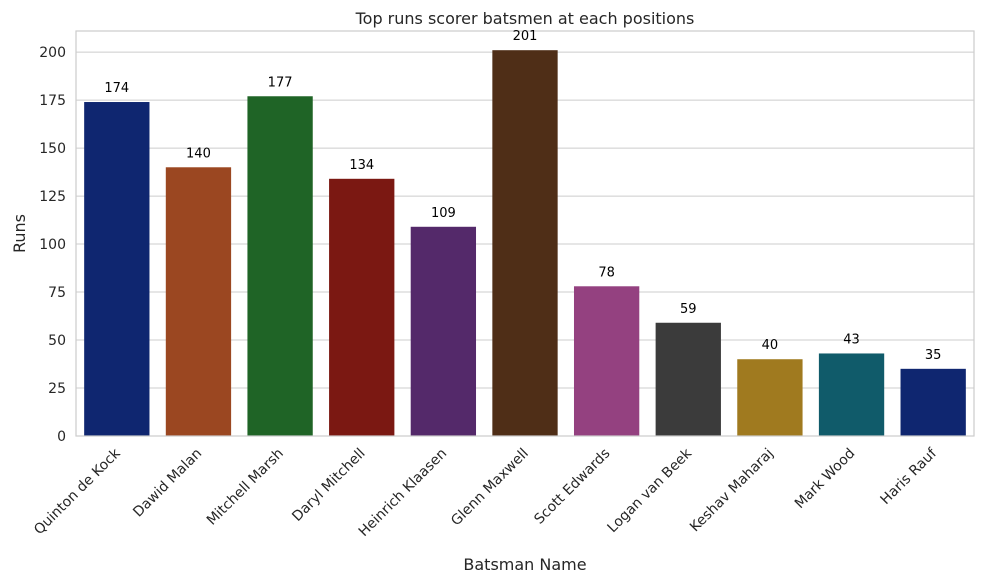  Describe the element at coordinates (606, 272) in the screenshot. I see `bar-value-label: 78` at that location.